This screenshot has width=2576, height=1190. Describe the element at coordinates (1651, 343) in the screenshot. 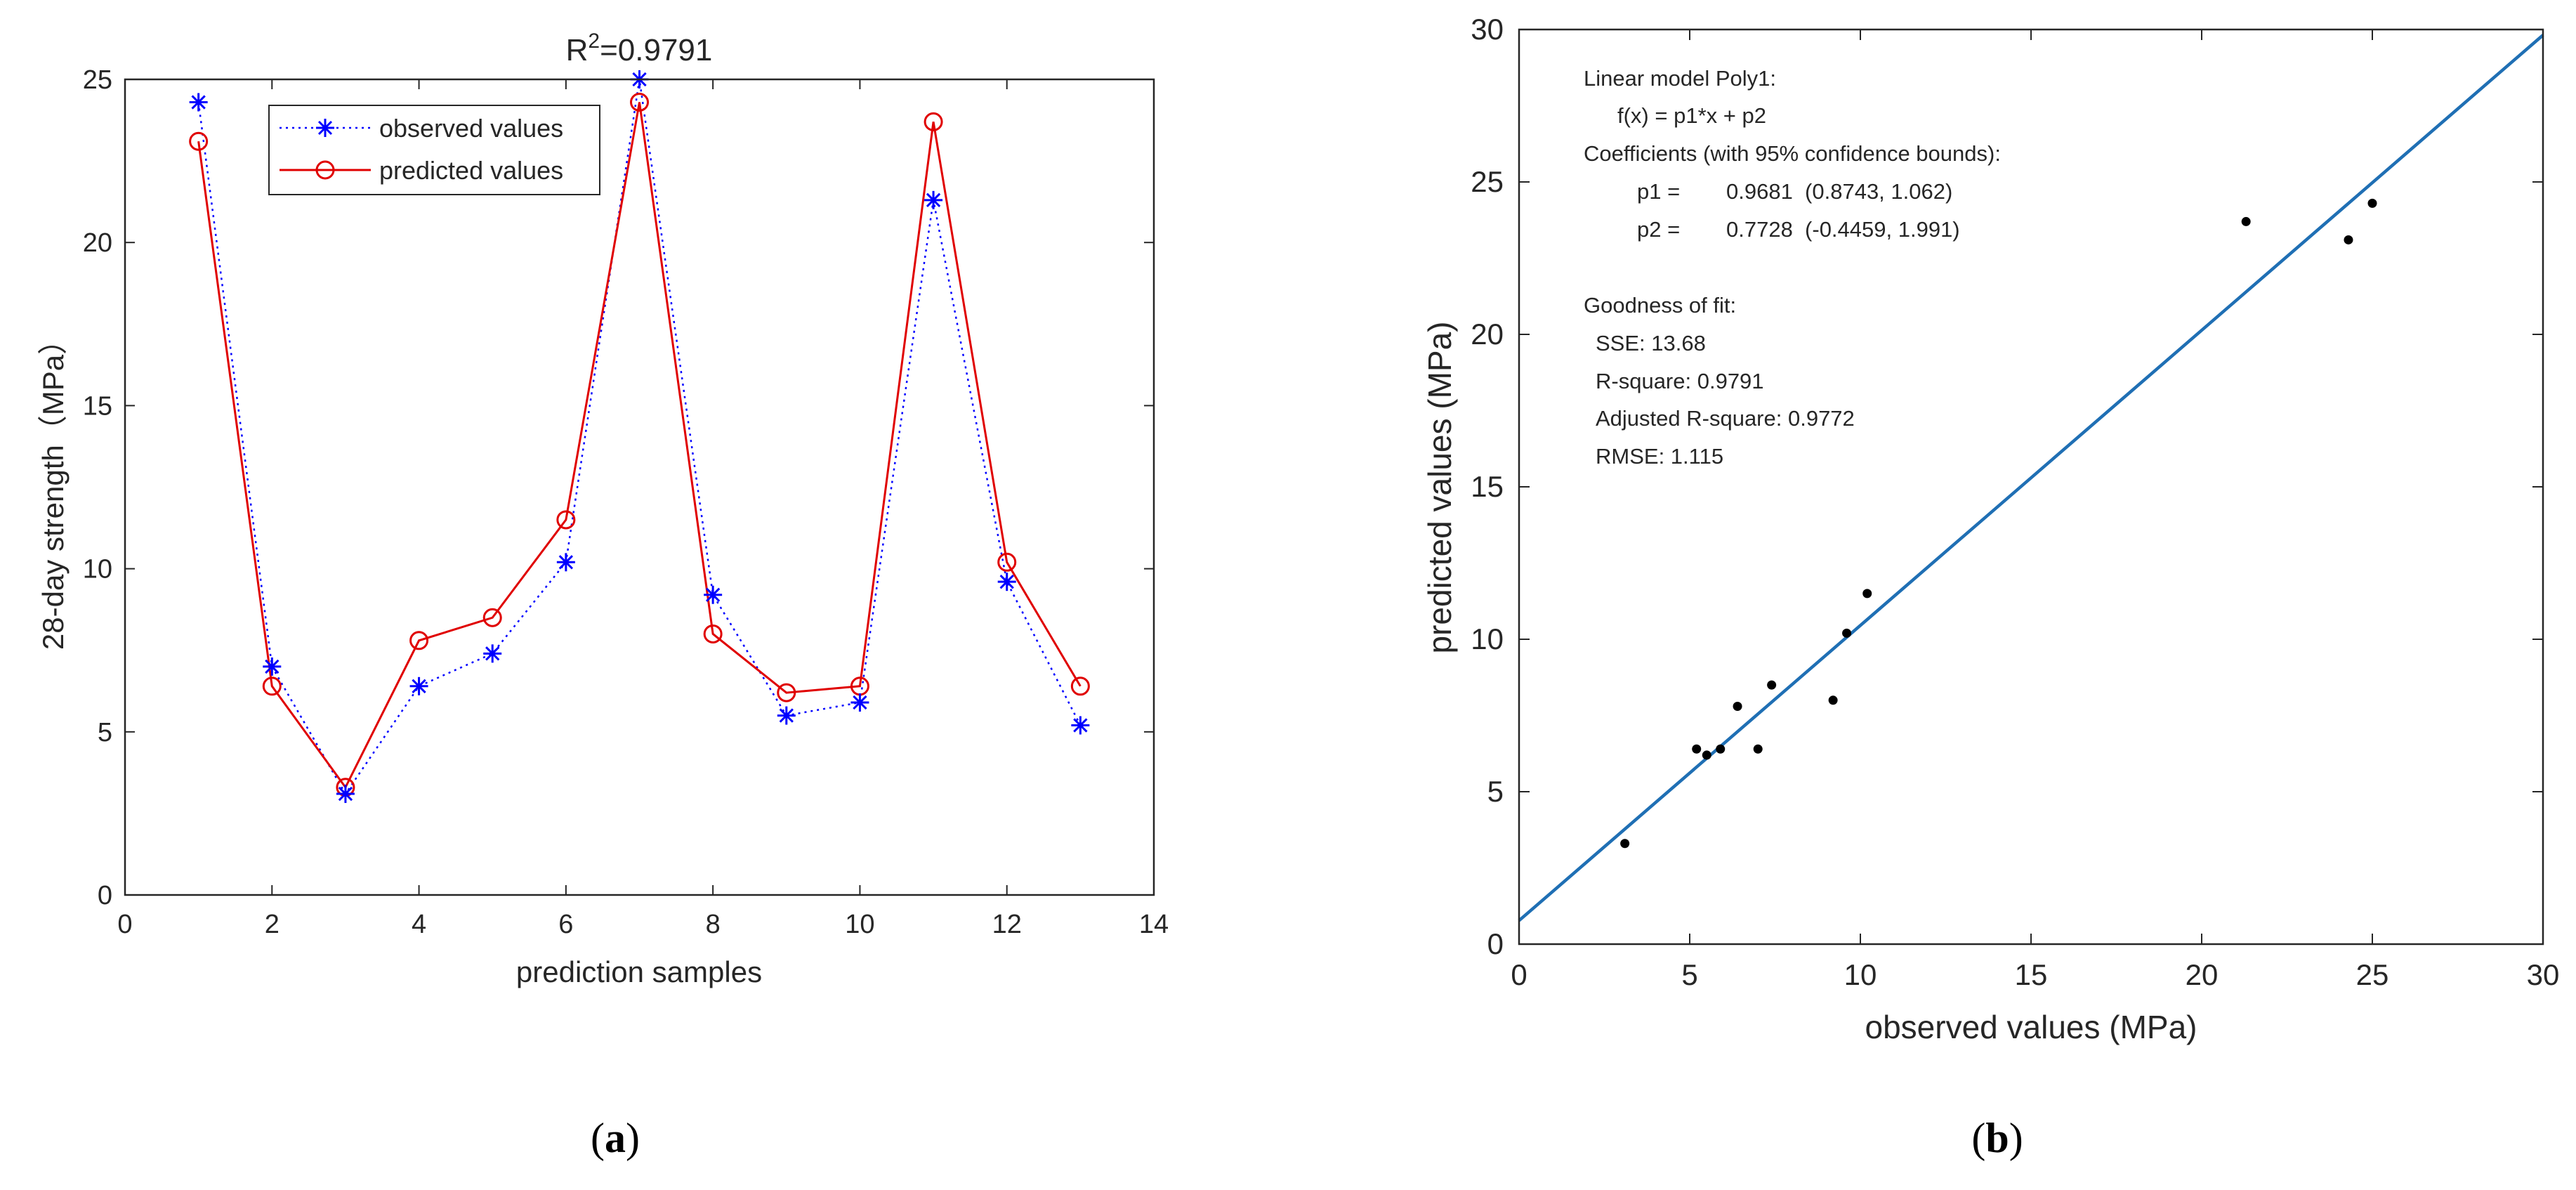

I see `annotation-sse: SSE: 13.68` at that location.